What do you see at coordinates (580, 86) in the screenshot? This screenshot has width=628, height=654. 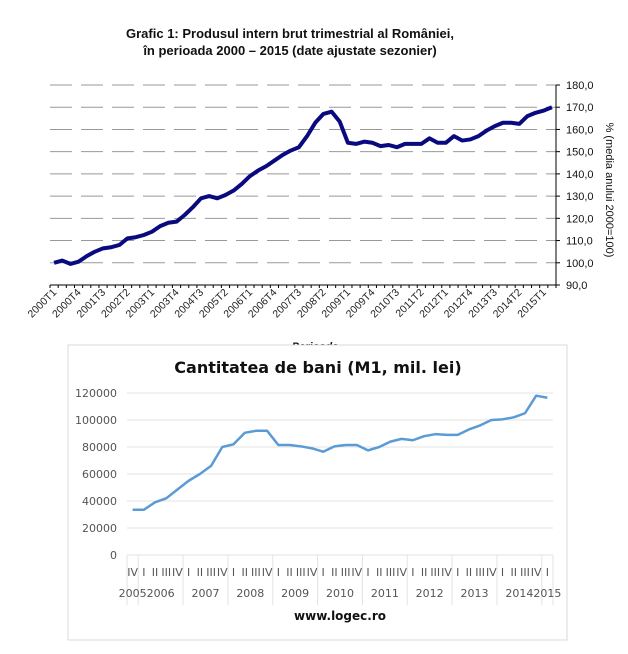 I see `y-tick-label: 180,0` at bounding box center [580, 86].